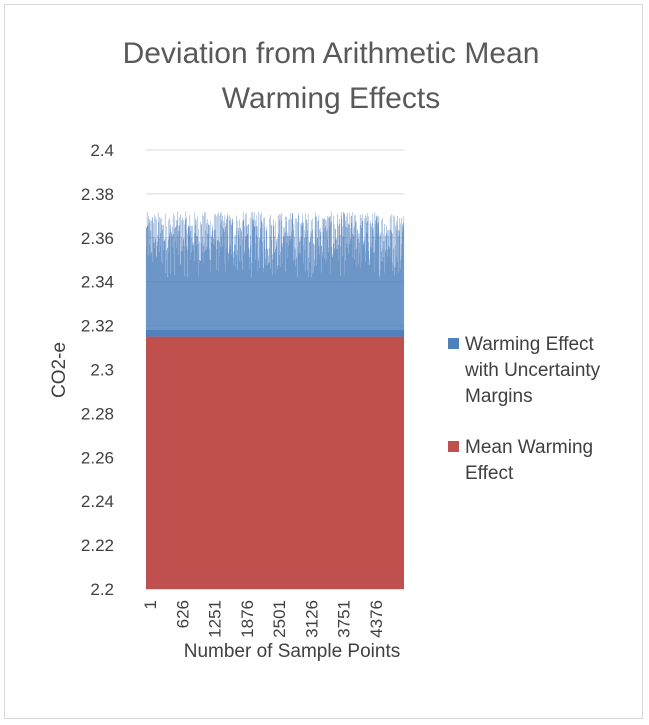  I want to click on y-tick-label: 2.32, so click(97, 326).